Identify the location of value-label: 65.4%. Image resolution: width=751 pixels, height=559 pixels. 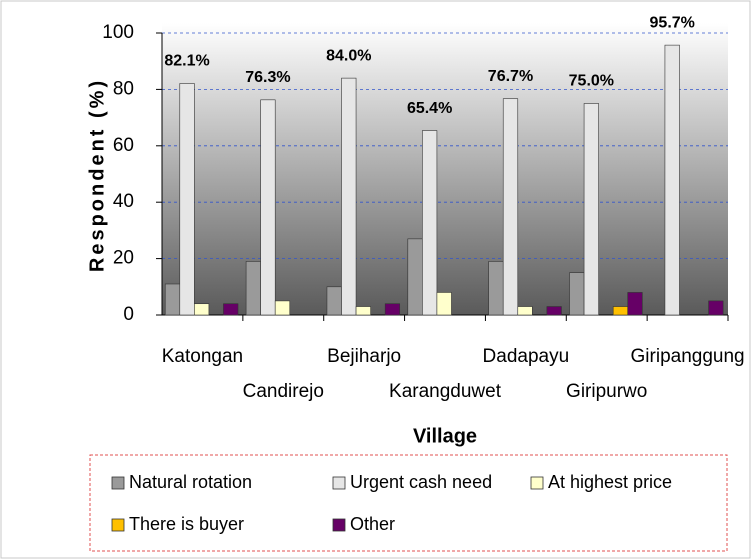
(429, 108).